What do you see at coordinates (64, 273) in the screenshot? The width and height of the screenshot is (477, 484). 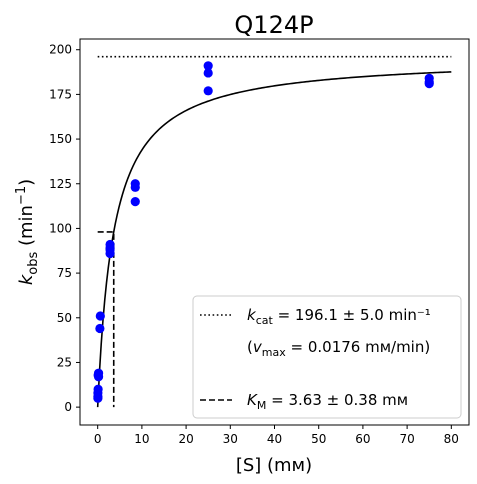 I see `y-tick-label: 75` at bounding box center [64, 273].